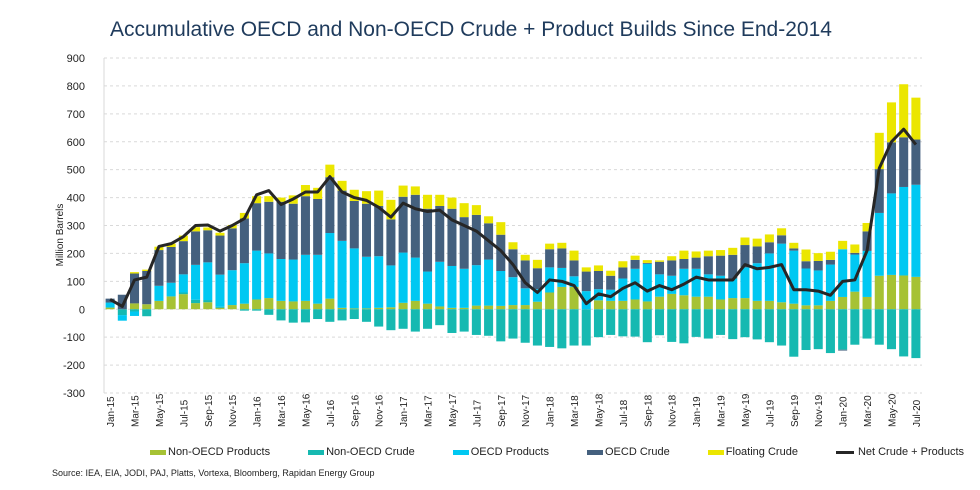 The image size is (980, 490). What do you see at coordinates (526, 410) in the screenshot?
I see `x-tick-label: Nov-17` at bounding box center [526, 410].